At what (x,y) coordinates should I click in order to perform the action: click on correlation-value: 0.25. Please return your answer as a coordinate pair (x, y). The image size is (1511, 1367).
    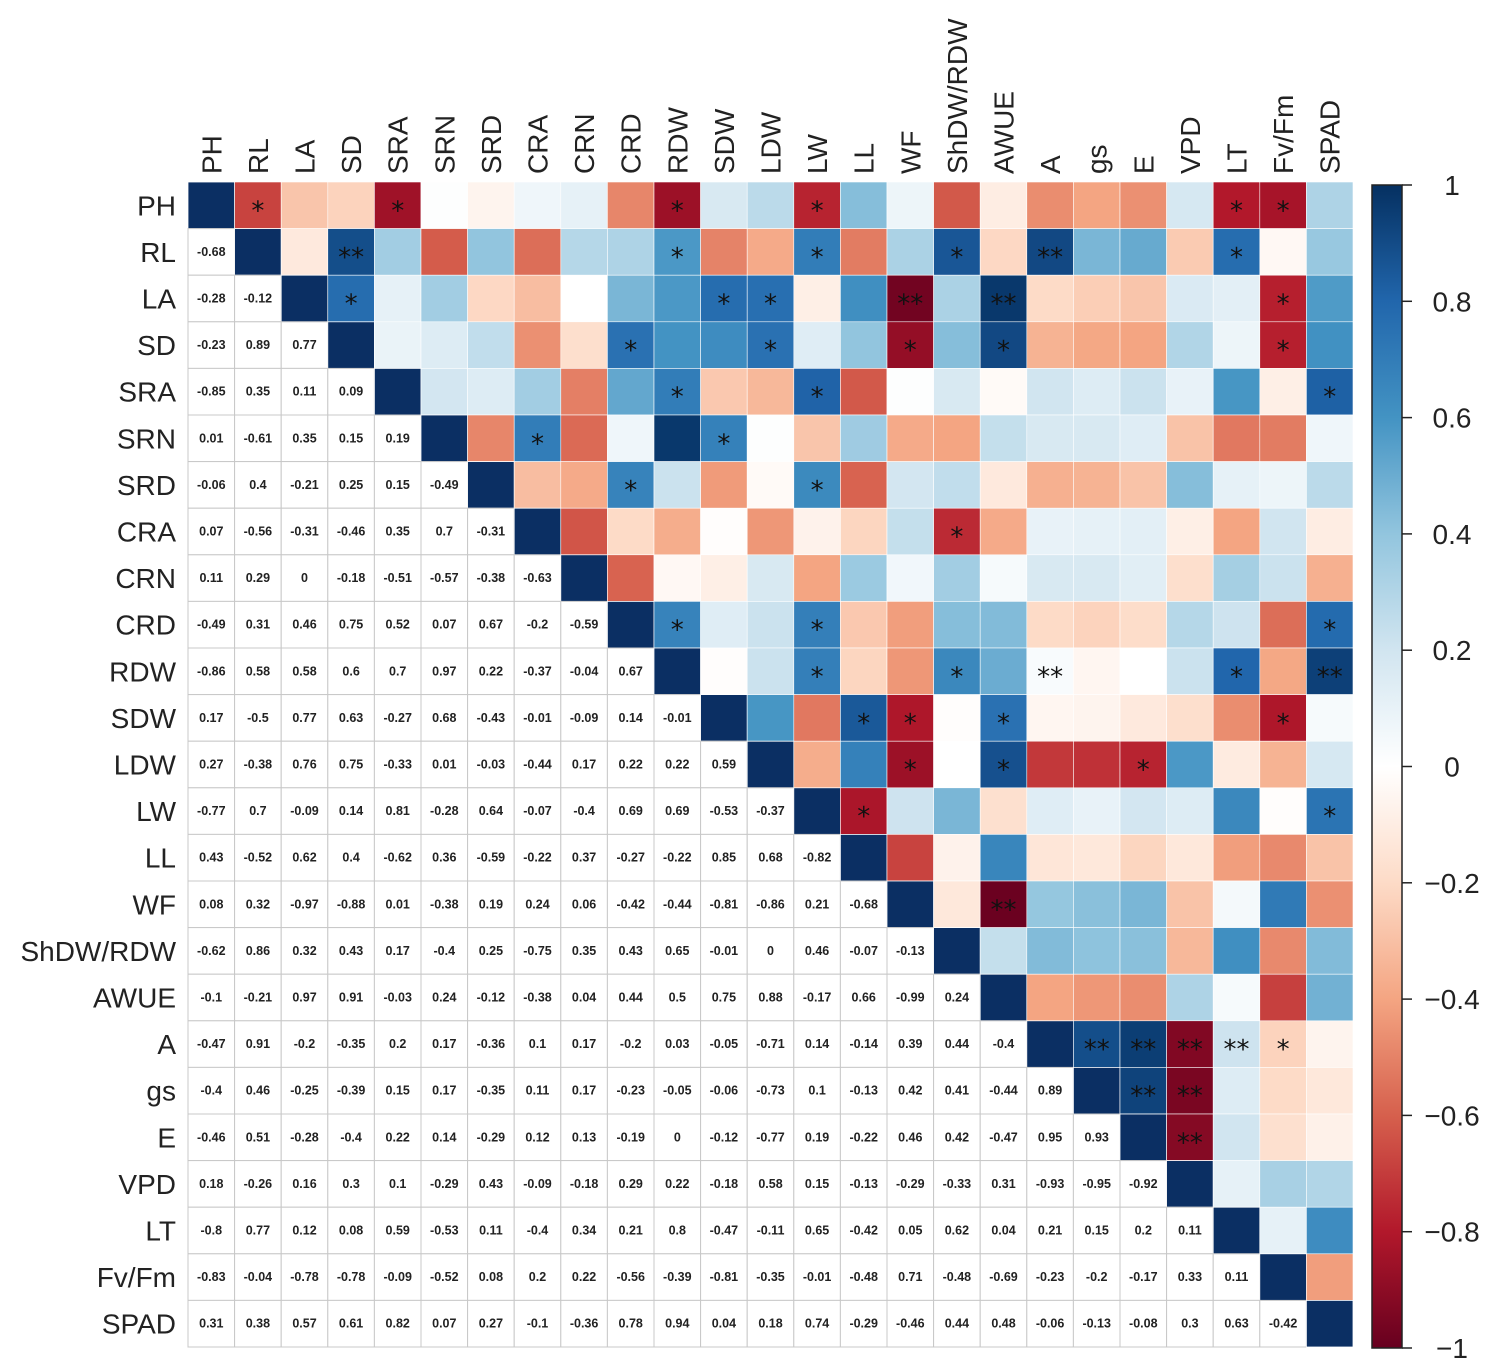
    Looking at the image, I should click on (351, 485).